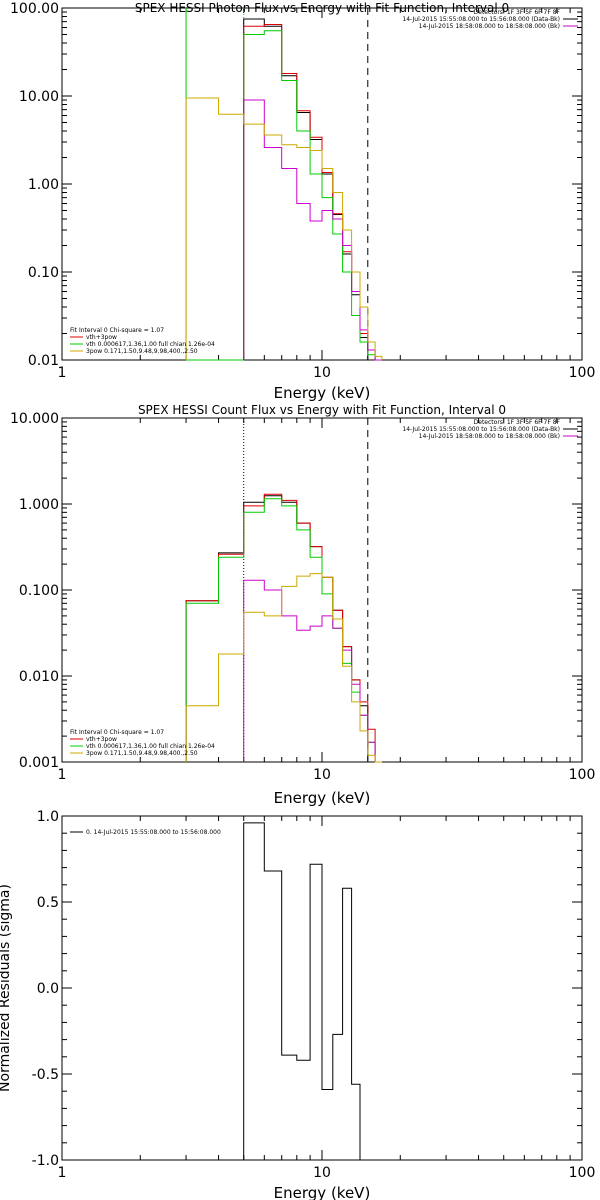  What do you see at coordinates (34, 9) in the screenshot?
I see `y-tick-label: 100.00` at bounding box center [34, 9].